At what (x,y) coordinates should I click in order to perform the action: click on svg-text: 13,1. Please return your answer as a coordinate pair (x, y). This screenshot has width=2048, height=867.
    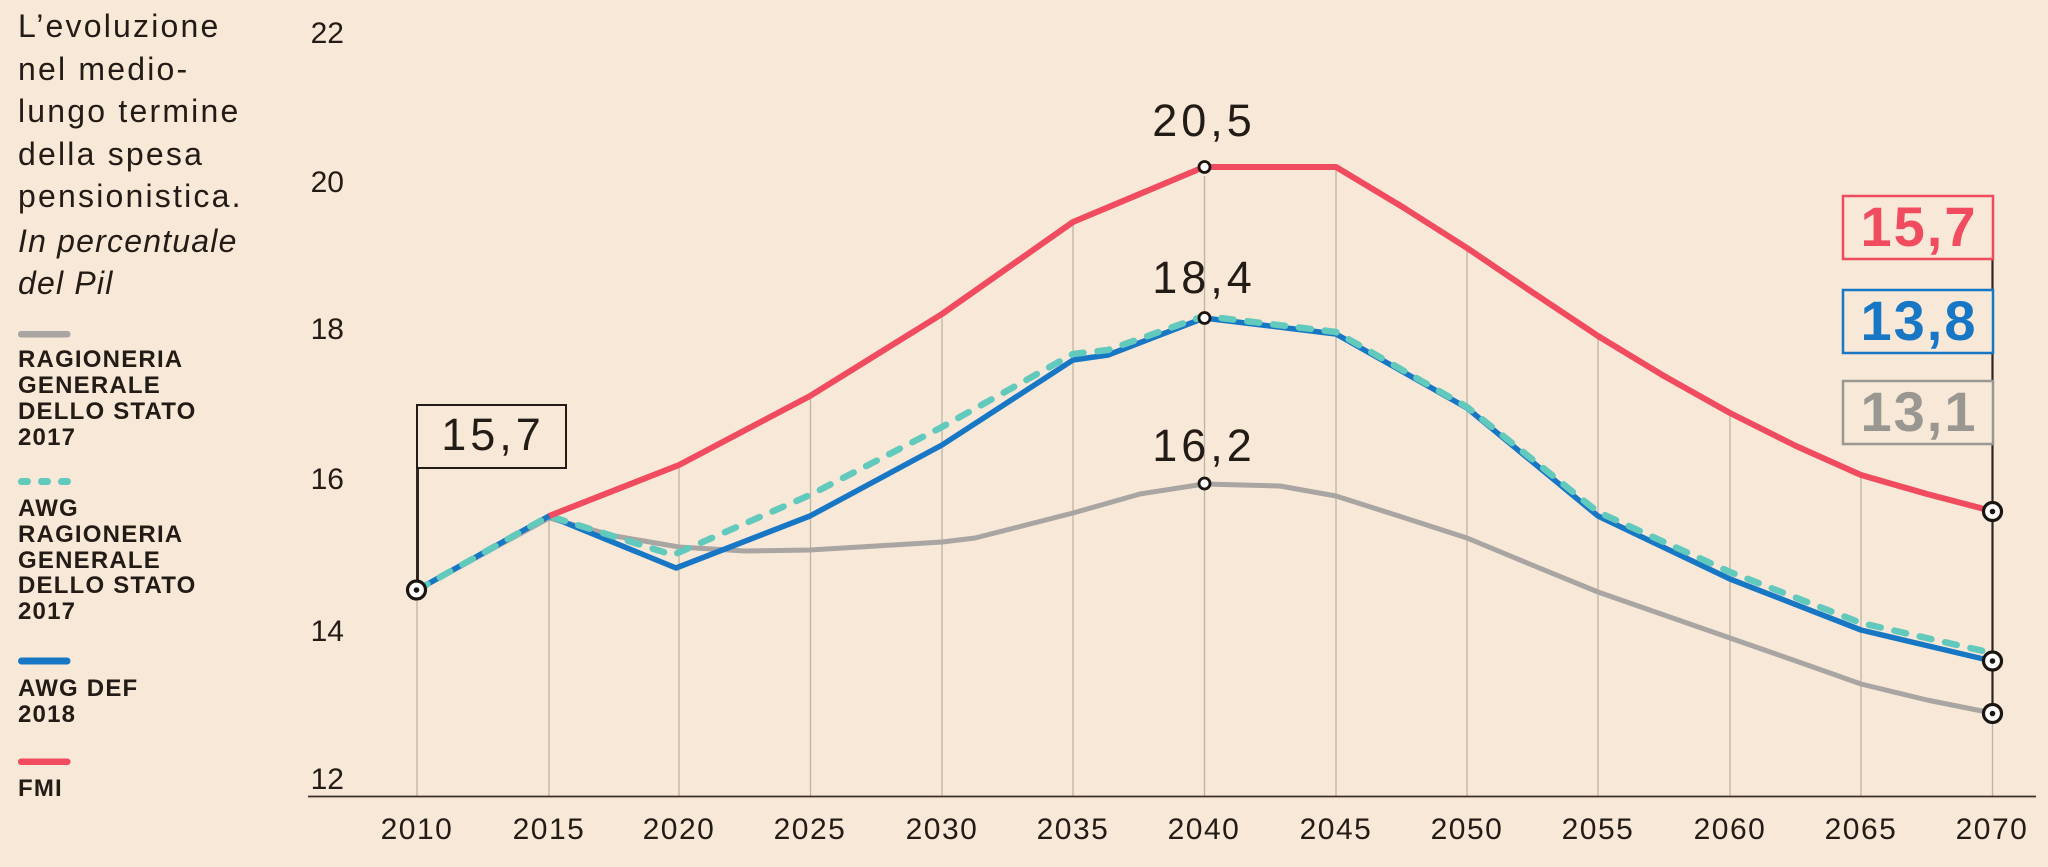
    Looking at the image, I should click on (1919, 411).